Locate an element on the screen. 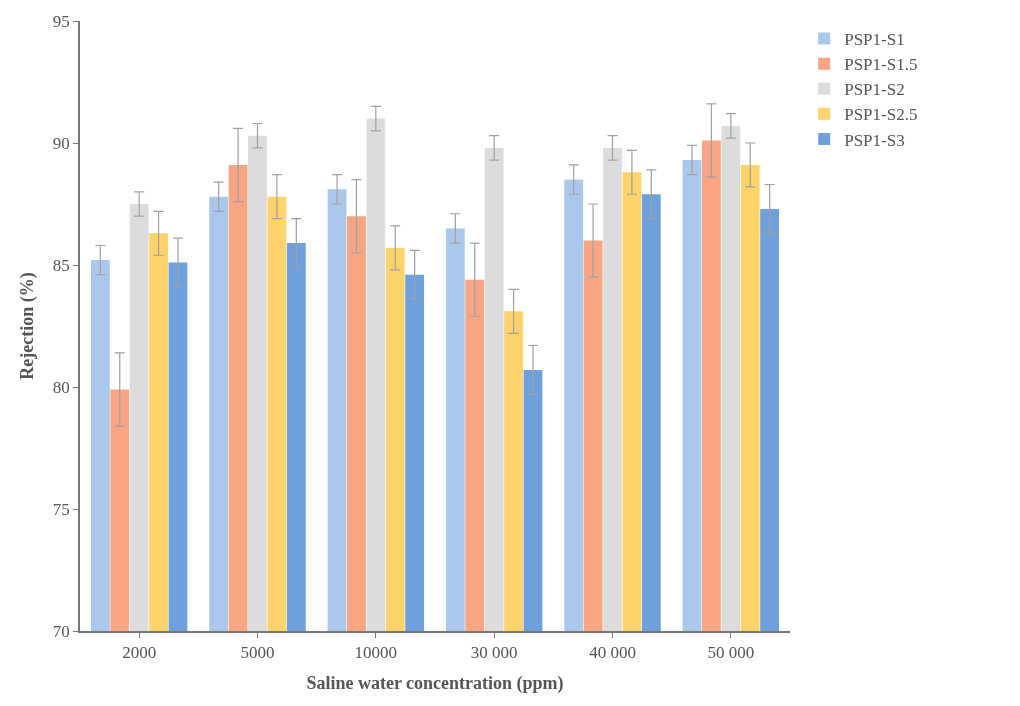 The width and height of the screenshot is (1020, 706). legend-label: PSP1-S1.5 is located at coordinates (881, 65).